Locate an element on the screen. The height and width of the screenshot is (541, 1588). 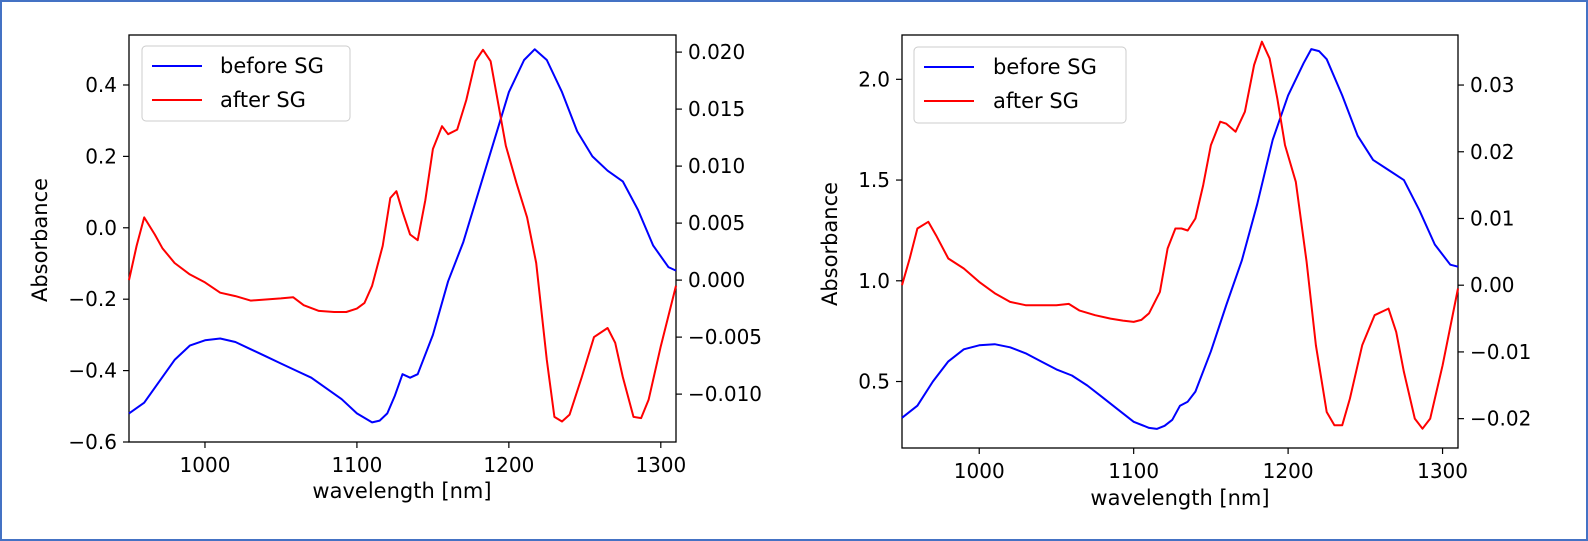
x-tick-label-left: 1200 is located at coordinates (508, 465).